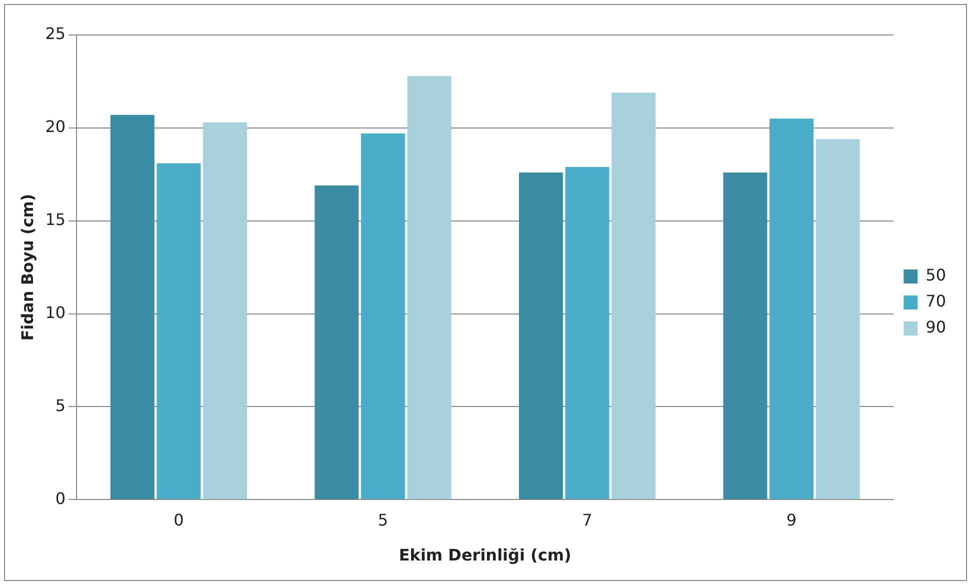 Image resolution: width=973 pixels, height=587 pixels. I want to click on x-tick-label: 7, so click(587, 520).